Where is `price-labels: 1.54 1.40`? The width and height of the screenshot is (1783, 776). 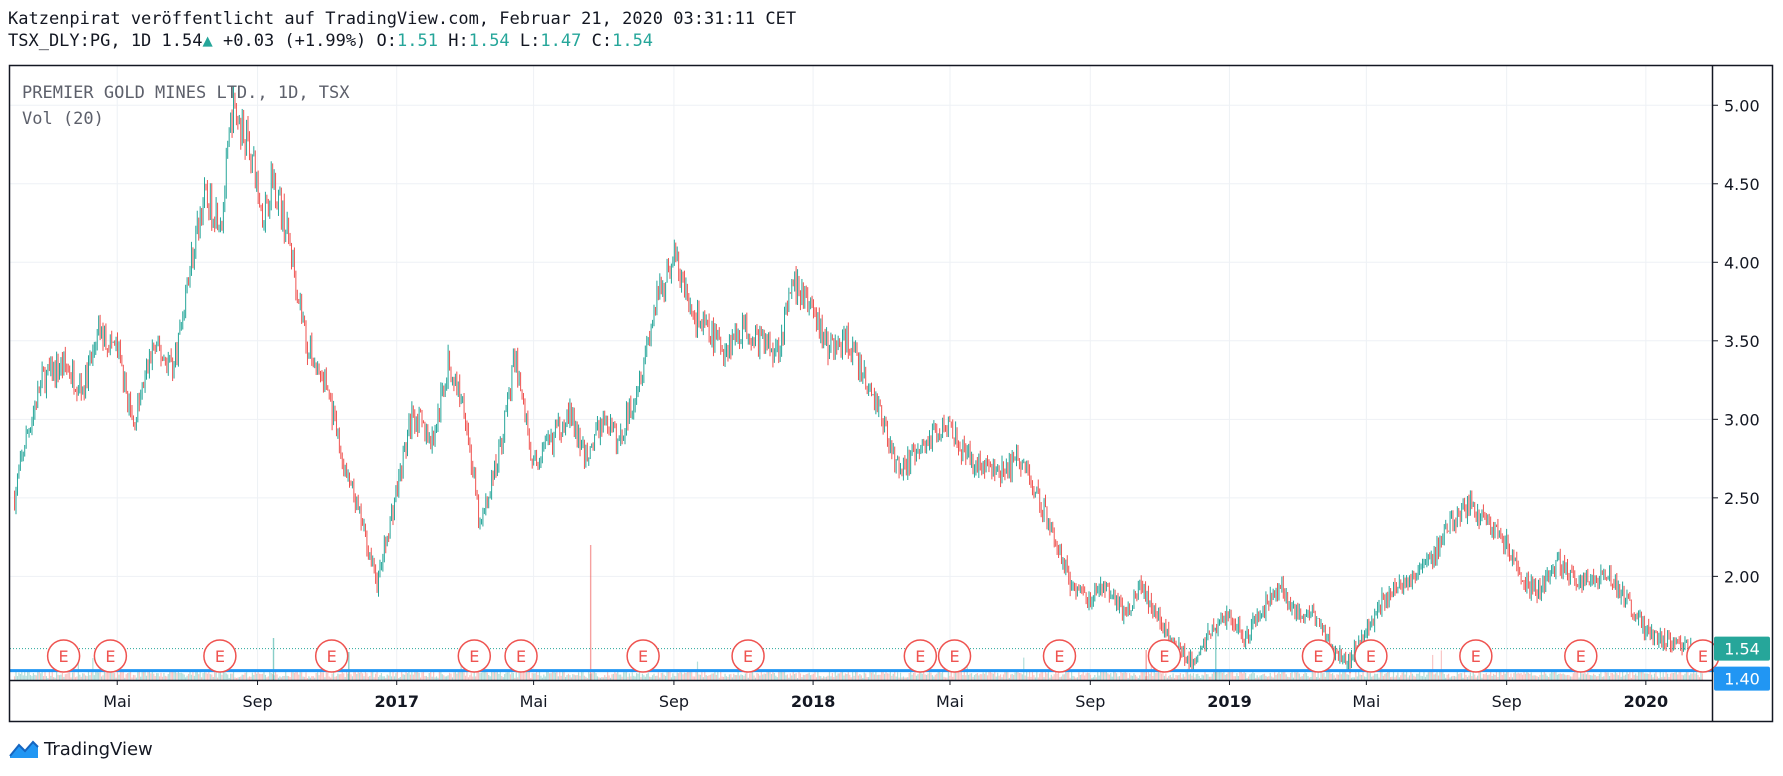 price-labels: 1.54 1.40 is located at coordinates (1742, 663).